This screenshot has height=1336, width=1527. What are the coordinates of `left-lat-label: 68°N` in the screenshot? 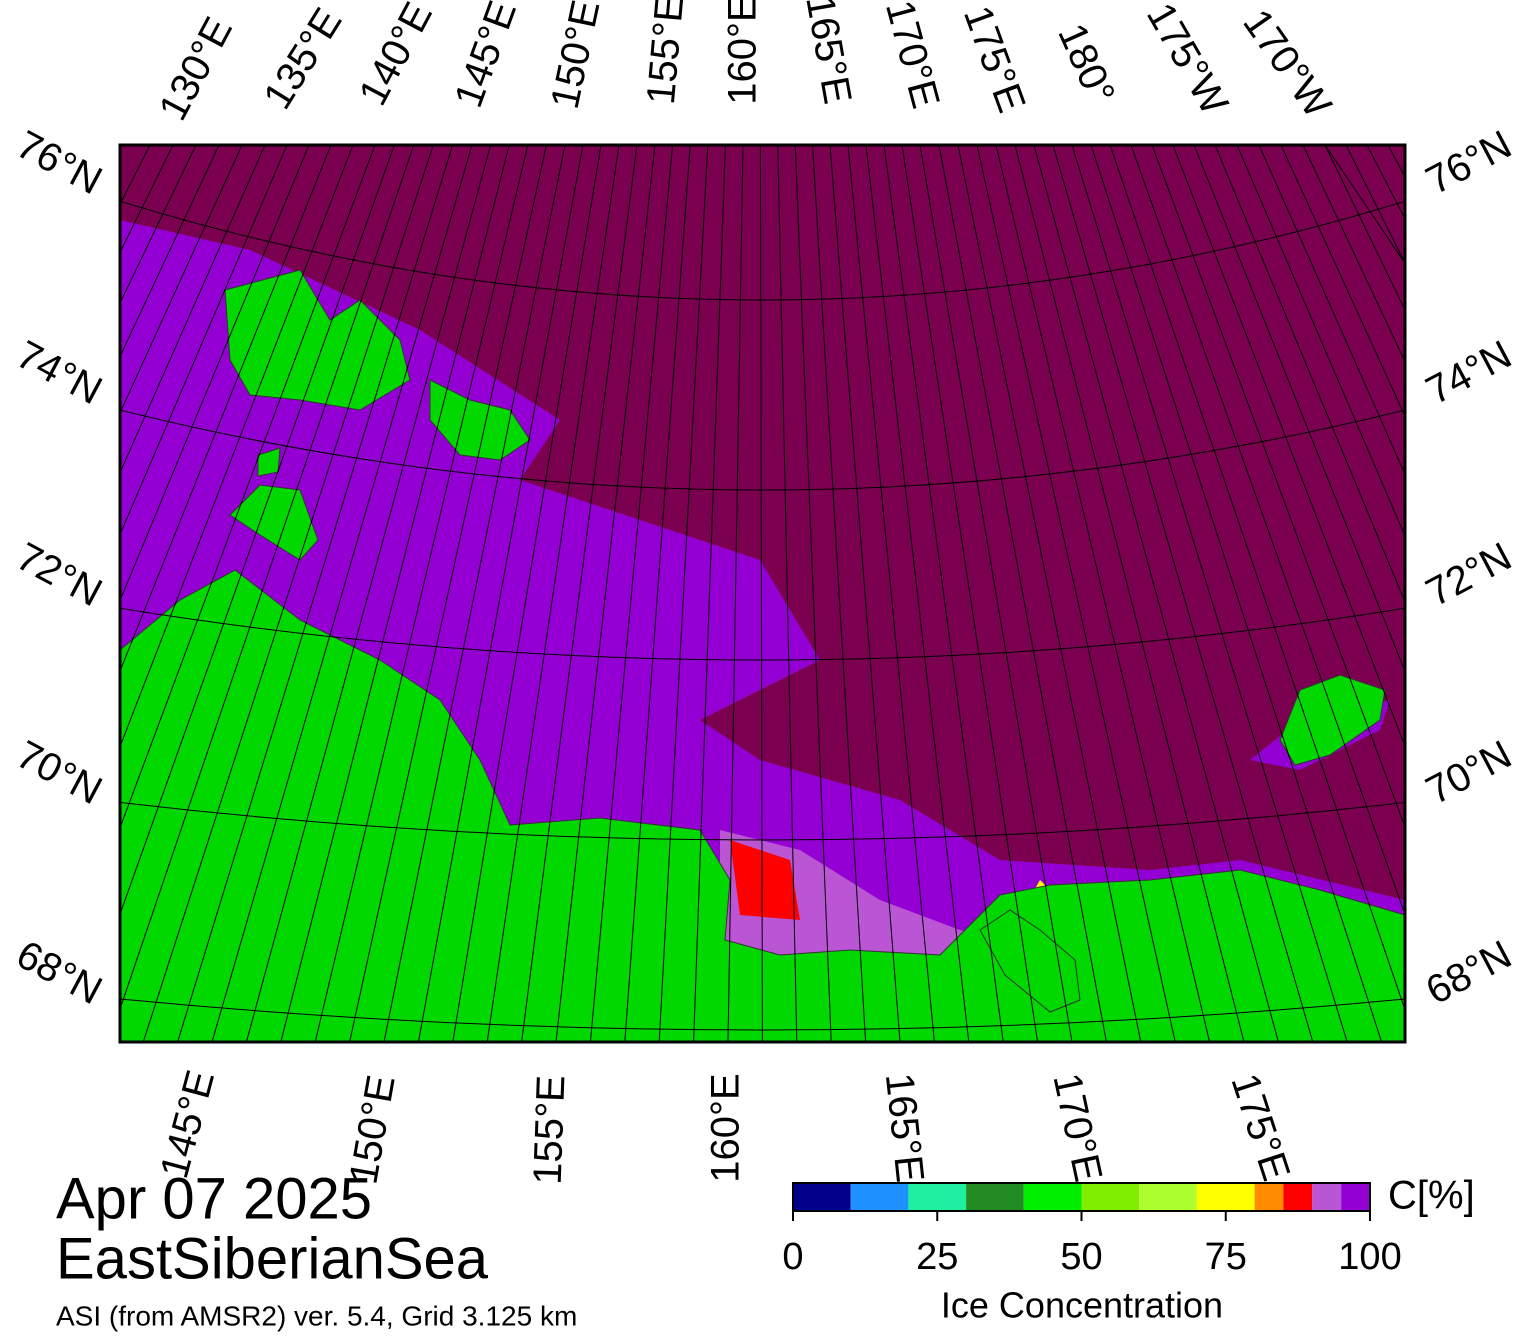 It's located at (59, 972).